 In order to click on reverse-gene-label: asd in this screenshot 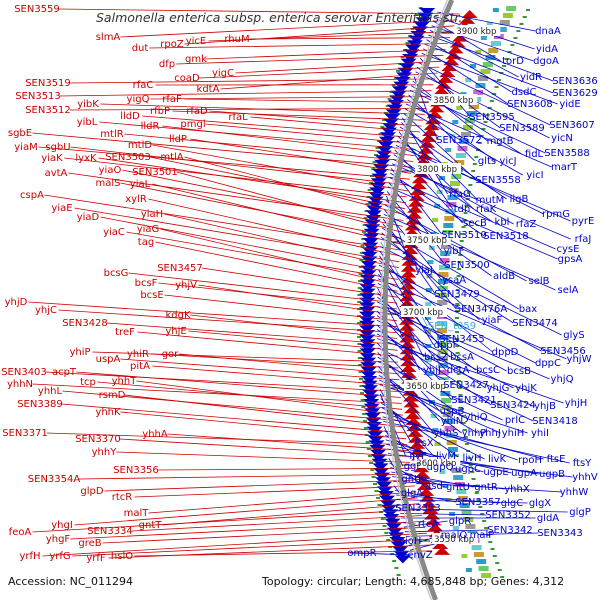, I will do `click(434, 486)`.